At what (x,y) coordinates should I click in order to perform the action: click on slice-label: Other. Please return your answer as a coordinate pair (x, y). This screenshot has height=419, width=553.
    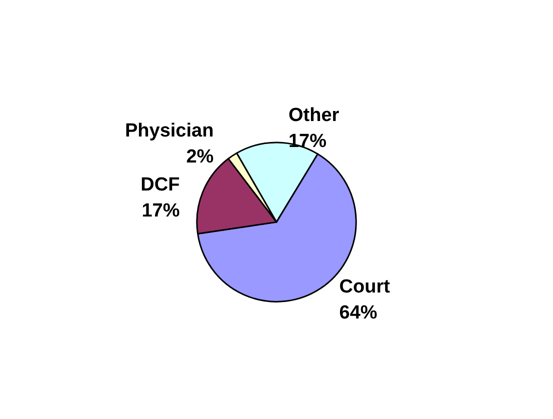
    Looking at the image, I should click on (314, 115).